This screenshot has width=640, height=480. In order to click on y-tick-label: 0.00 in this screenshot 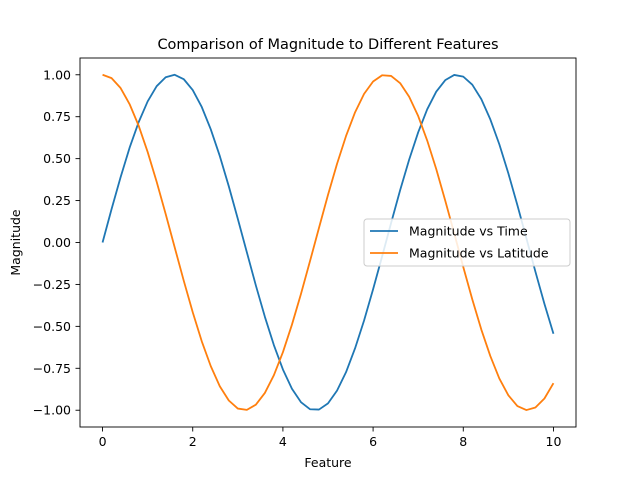, I will do `click(57, 242)`.